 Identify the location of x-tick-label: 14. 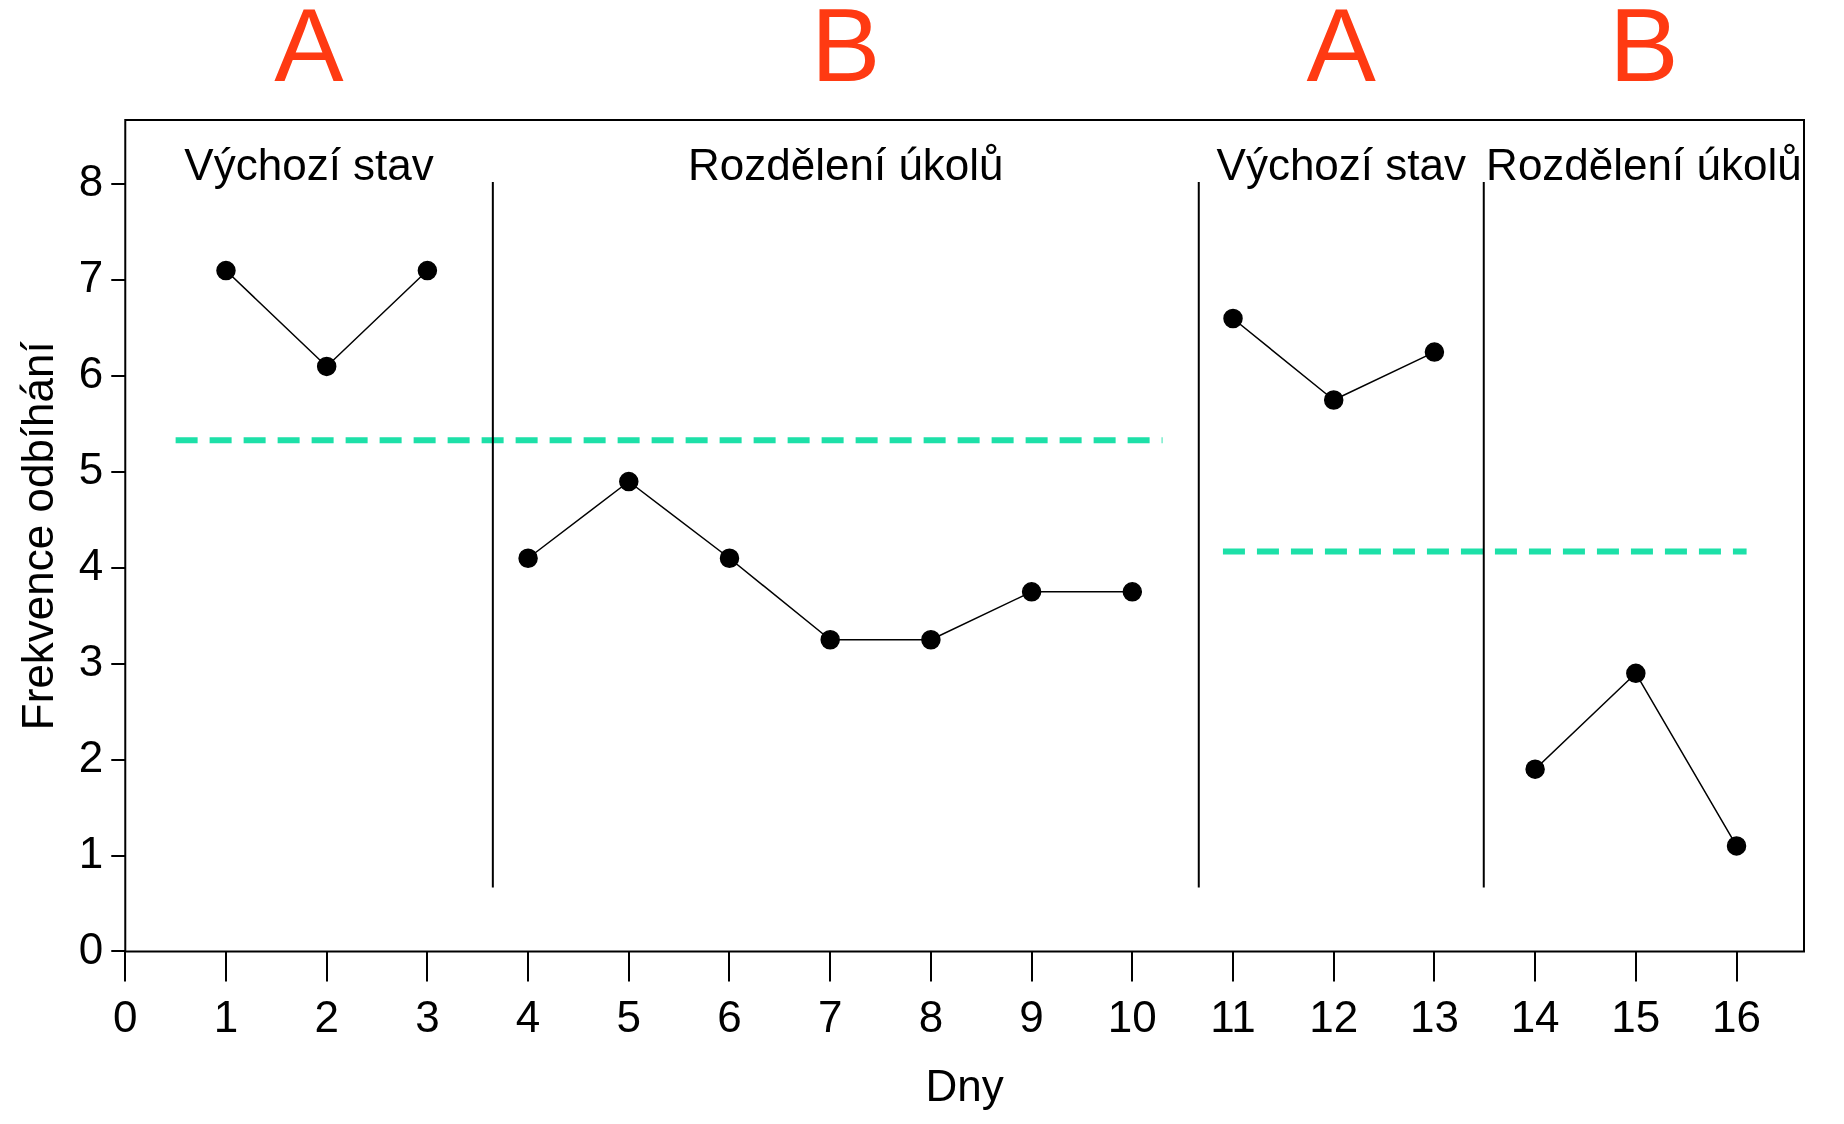
(1535, 1016).